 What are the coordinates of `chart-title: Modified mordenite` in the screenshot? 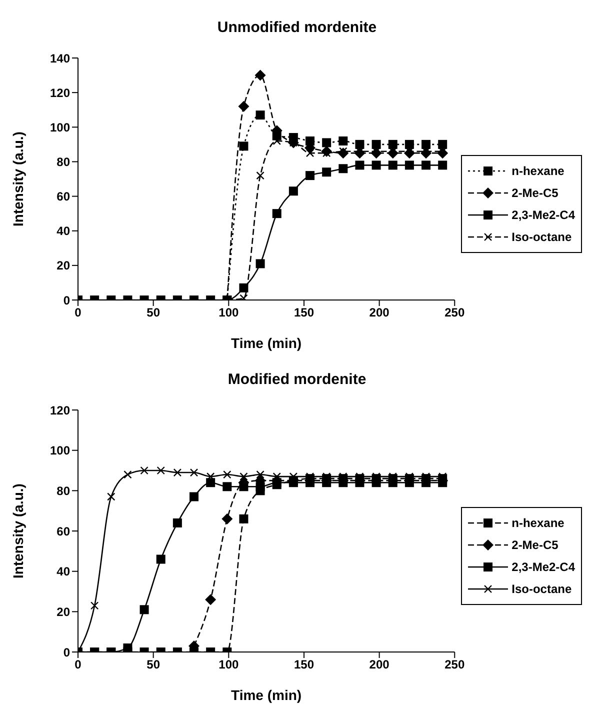 It's located at (297, 380).